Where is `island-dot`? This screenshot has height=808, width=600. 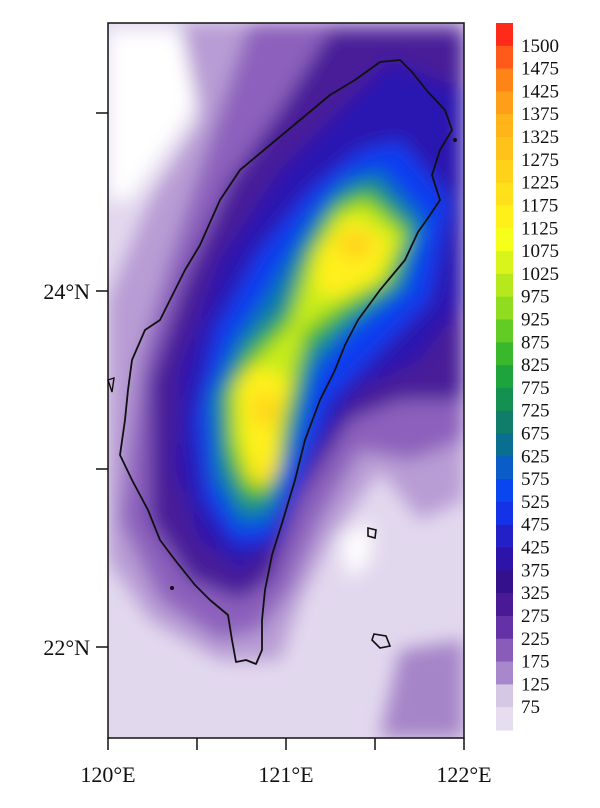
island-dot is located at coordinates (455, 140).